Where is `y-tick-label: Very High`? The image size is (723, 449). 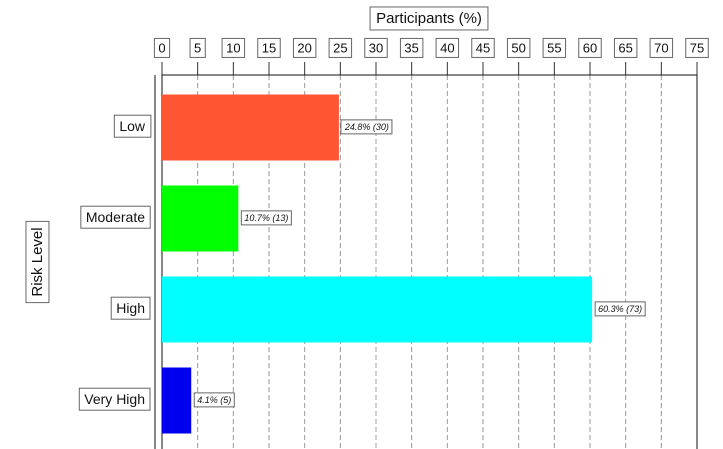 y-tick-label: Very High is located at coordinates (114, 399).